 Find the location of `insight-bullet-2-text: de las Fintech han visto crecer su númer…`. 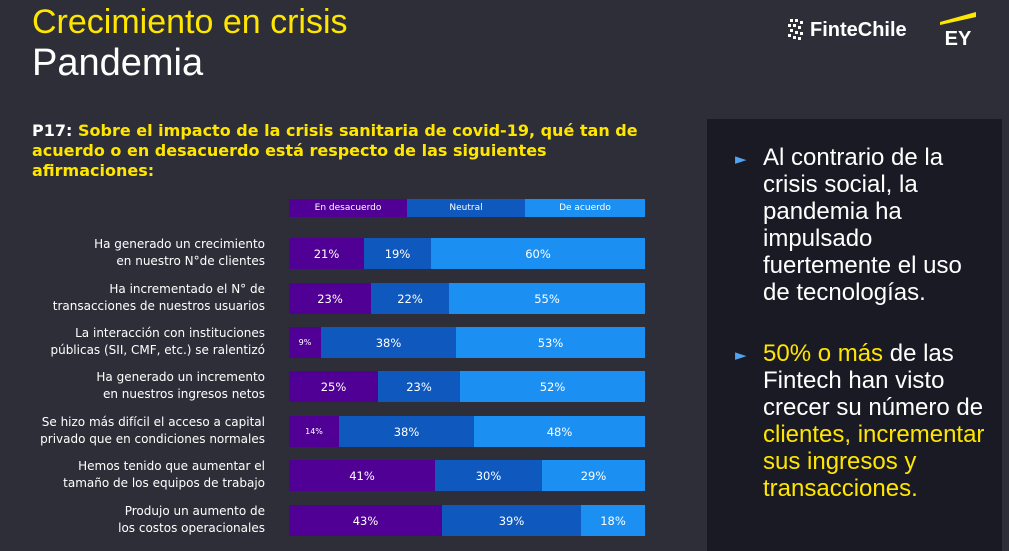

insight-bullet-2-text: de las Fintech han visto crecer su númer… is located at coordinates (873, 380).